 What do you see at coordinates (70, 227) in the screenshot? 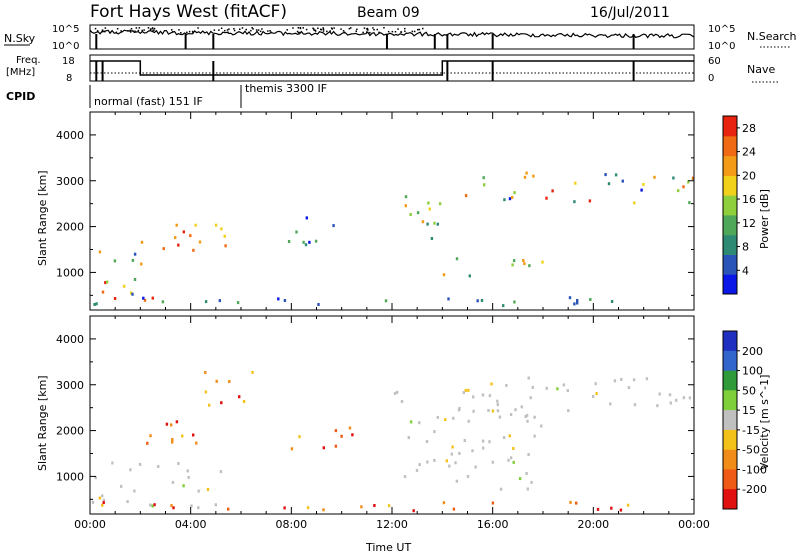
I see `ytick-label: 2000` at bounding box center [70, 227].